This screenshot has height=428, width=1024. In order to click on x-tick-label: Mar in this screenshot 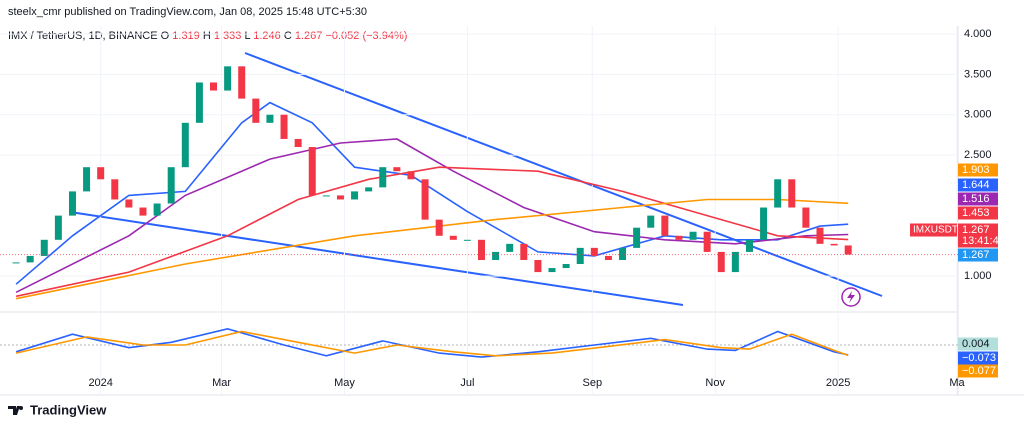, I will do `click(221, 383)`.